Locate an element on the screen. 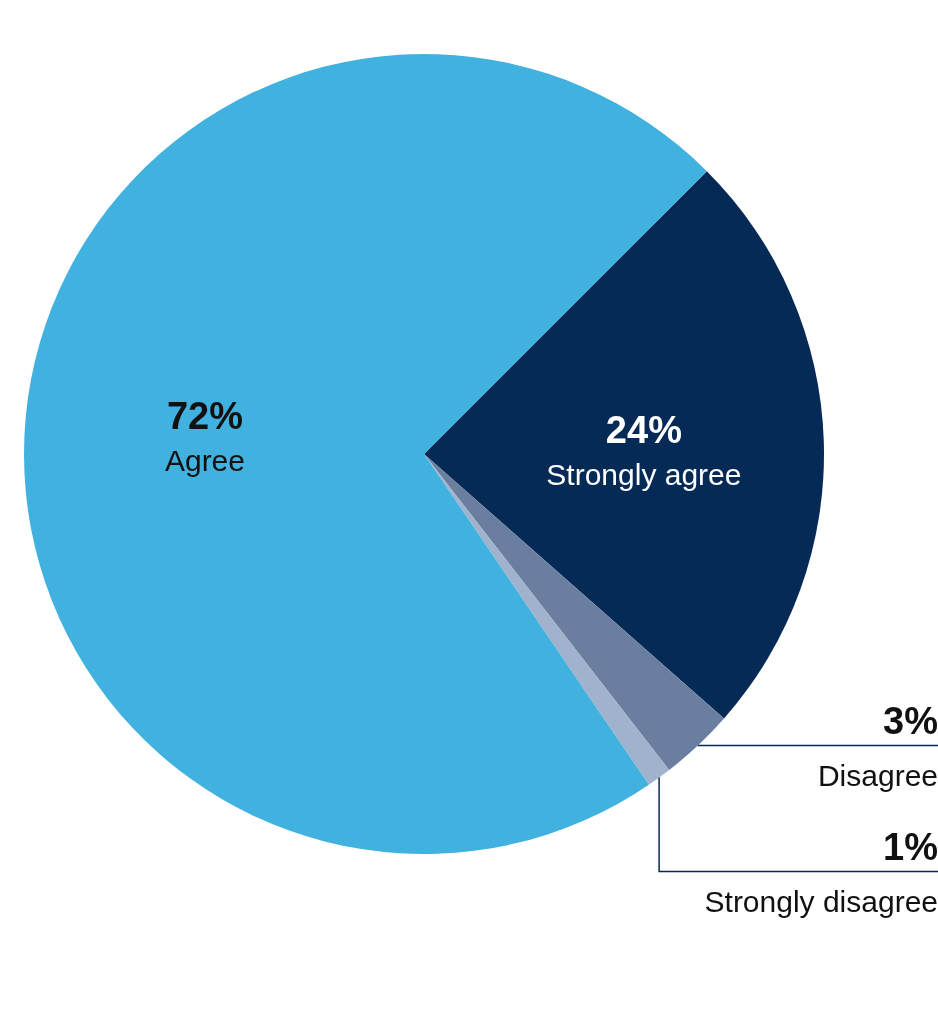 The image size is (938, 1035). data-label: 24% is located at coordinates (643, 430).